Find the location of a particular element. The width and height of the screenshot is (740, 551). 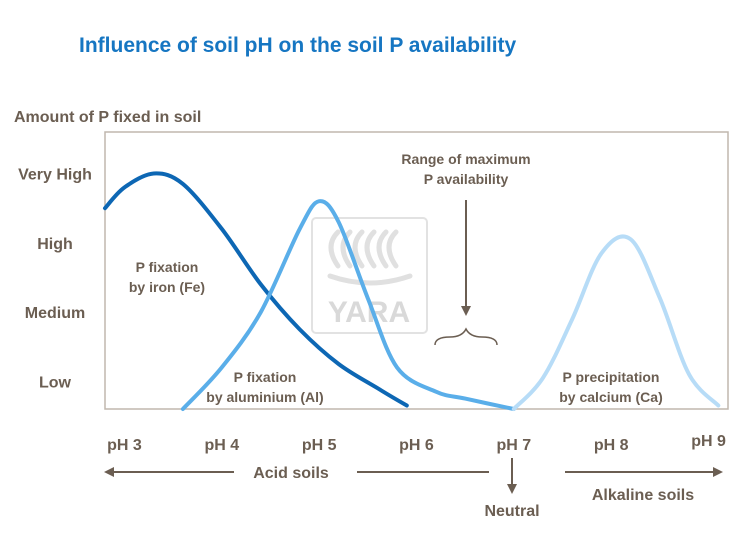

y-tick-high: High is located at coordinates (55, 244).